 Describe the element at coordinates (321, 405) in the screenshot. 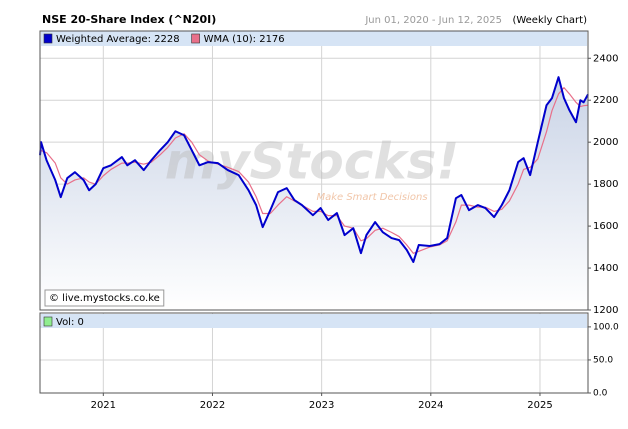

I see `x-tick-label: 2023` at that location.